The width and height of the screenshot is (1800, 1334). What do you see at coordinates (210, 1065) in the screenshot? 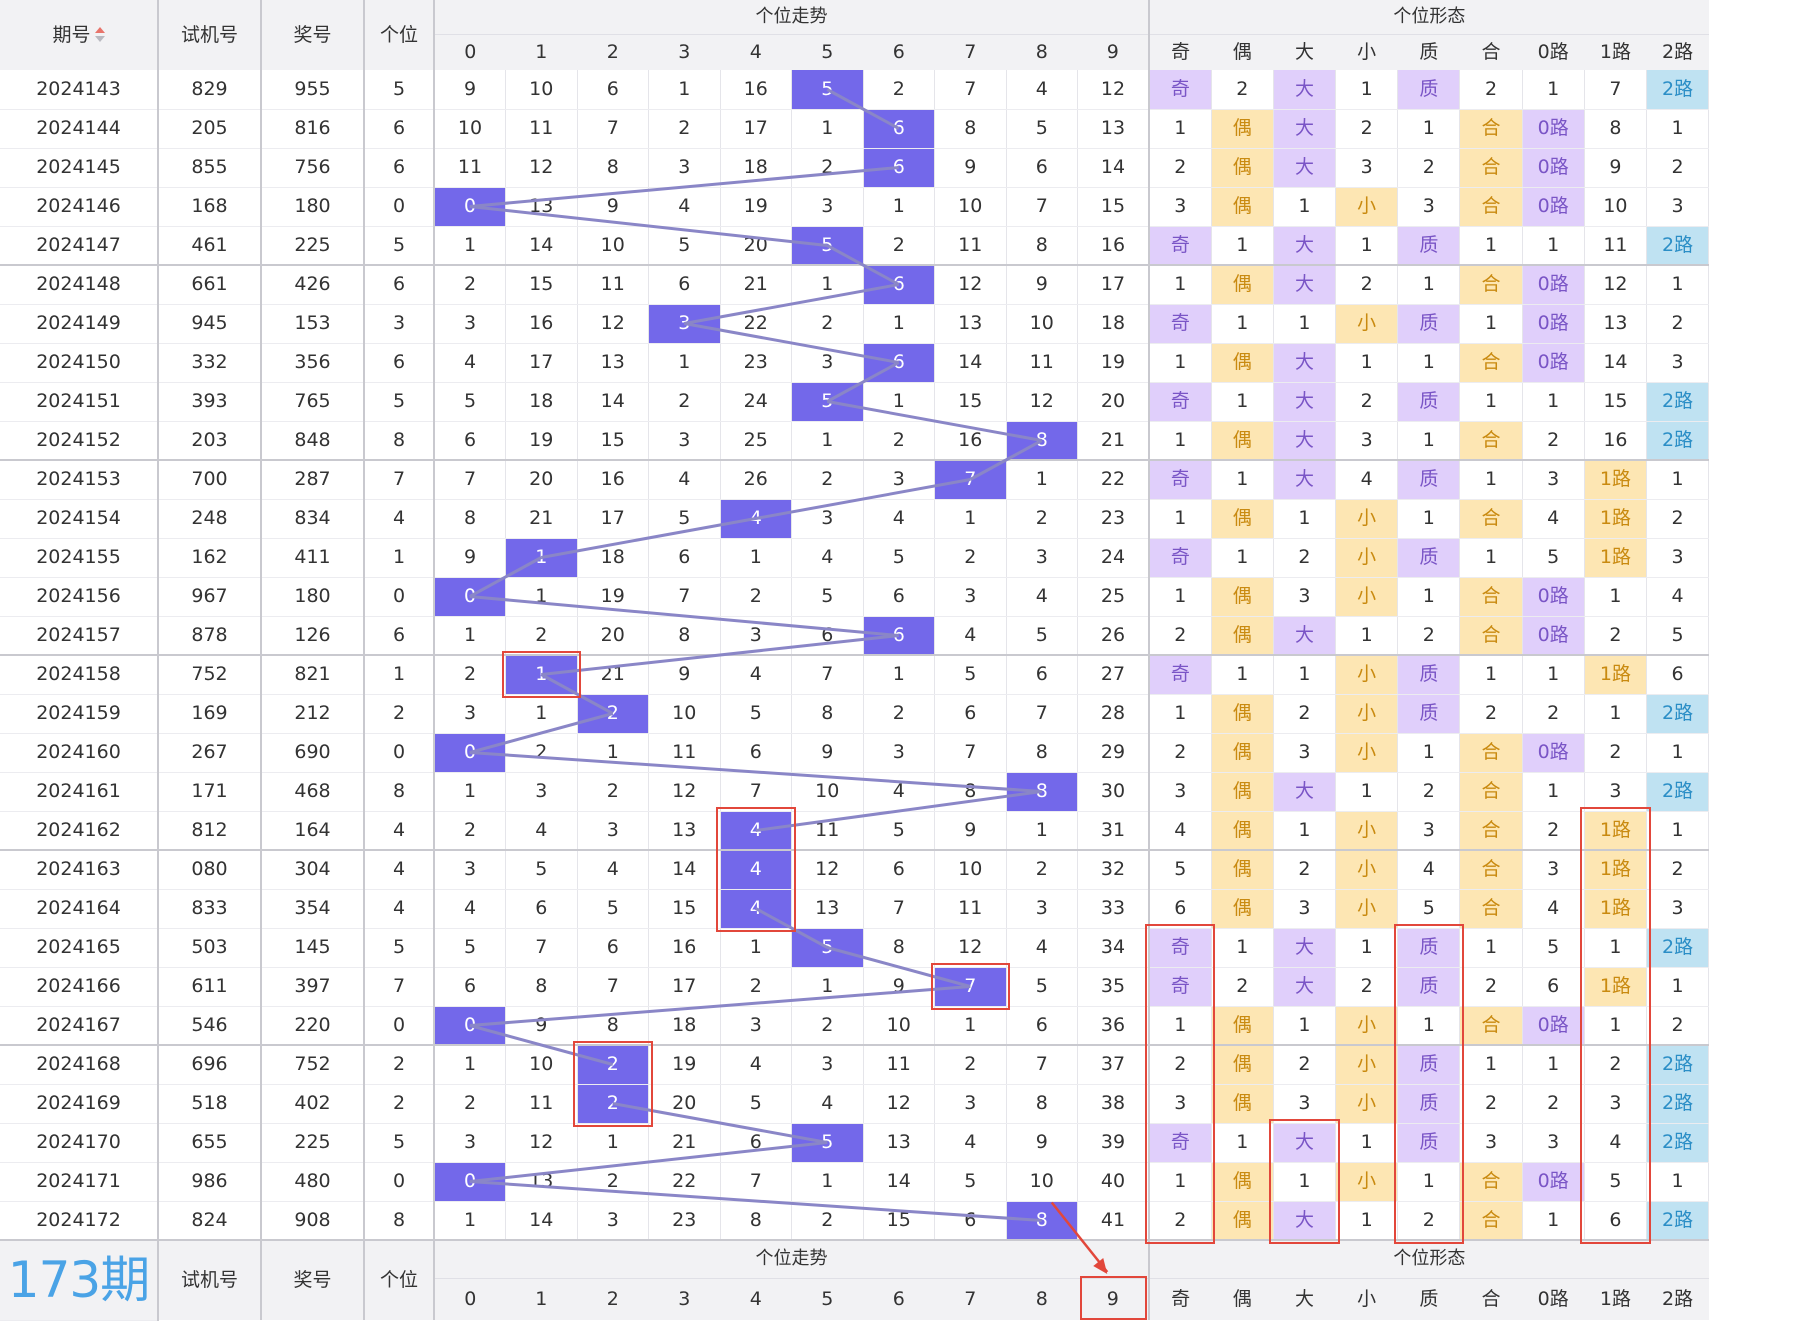
I see `test-number-cell: 696` at bounding box center [210, 1065].